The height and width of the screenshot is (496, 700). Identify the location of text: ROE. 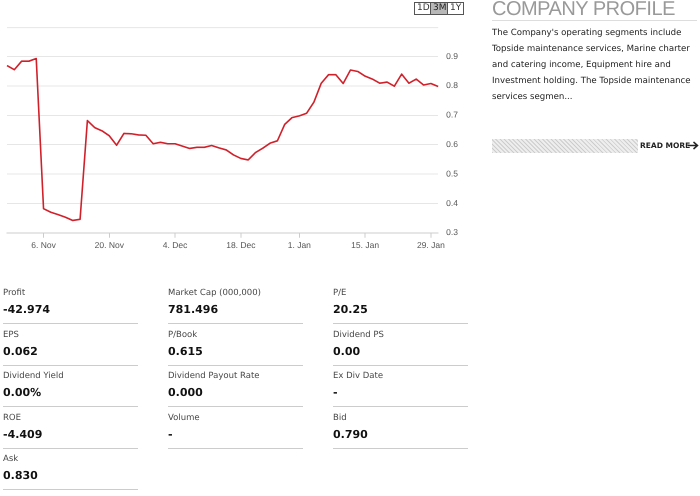
(12, 417).